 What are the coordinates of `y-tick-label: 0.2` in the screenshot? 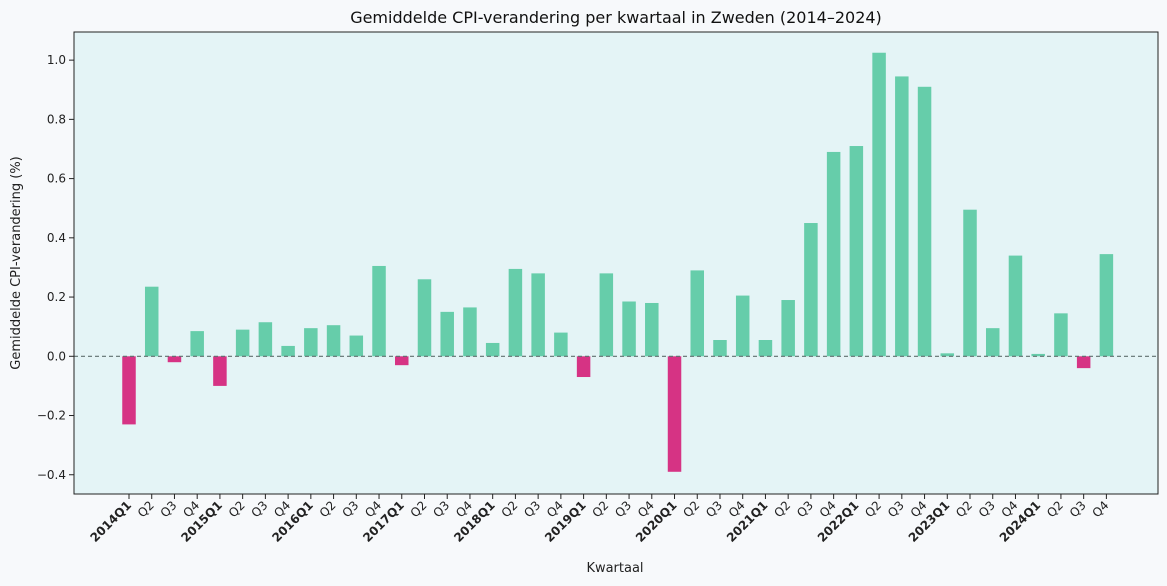 It's located at (56, 297).